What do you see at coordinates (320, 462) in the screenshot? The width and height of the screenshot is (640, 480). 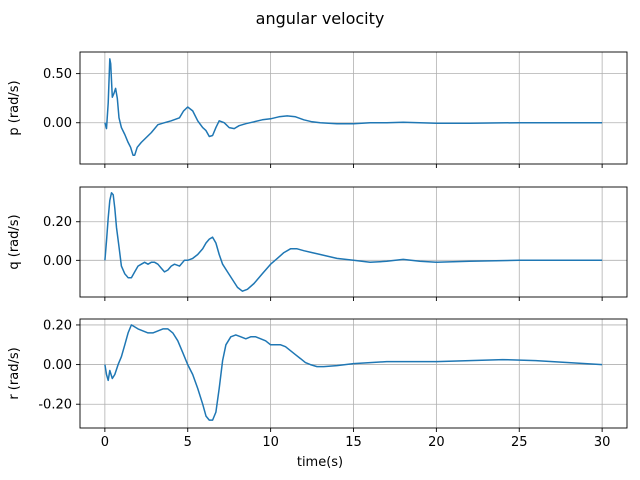 I see `x-axis-label: time(s)` at bounding box center [320, 462].